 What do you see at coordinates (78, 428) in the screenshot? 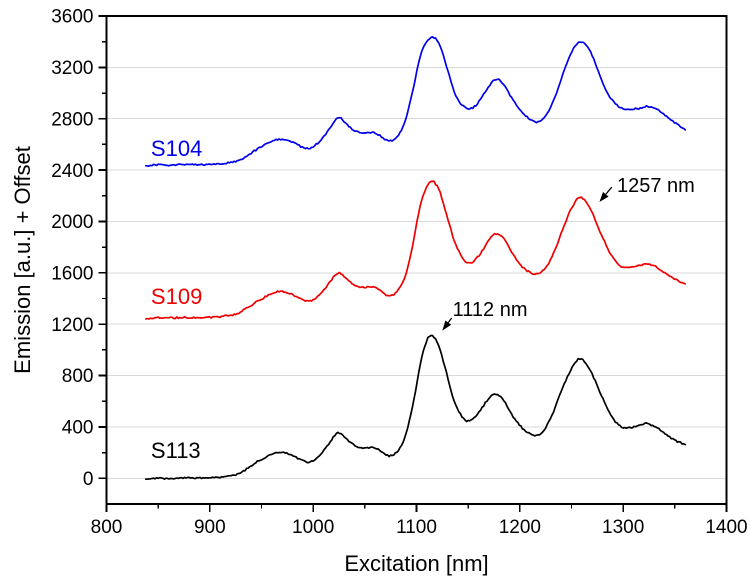
I see `y-tick-label: 400` at bounding box center [78, 428].